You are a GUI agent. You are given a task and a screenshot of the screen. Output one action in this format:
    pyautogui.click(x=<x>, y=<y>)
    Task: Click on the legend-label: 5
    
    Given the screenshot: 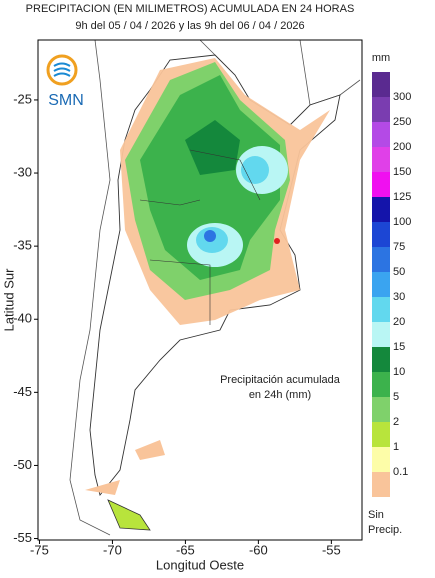 What is the action you would take?
    pyautogui.click(x=396, y=397)
    